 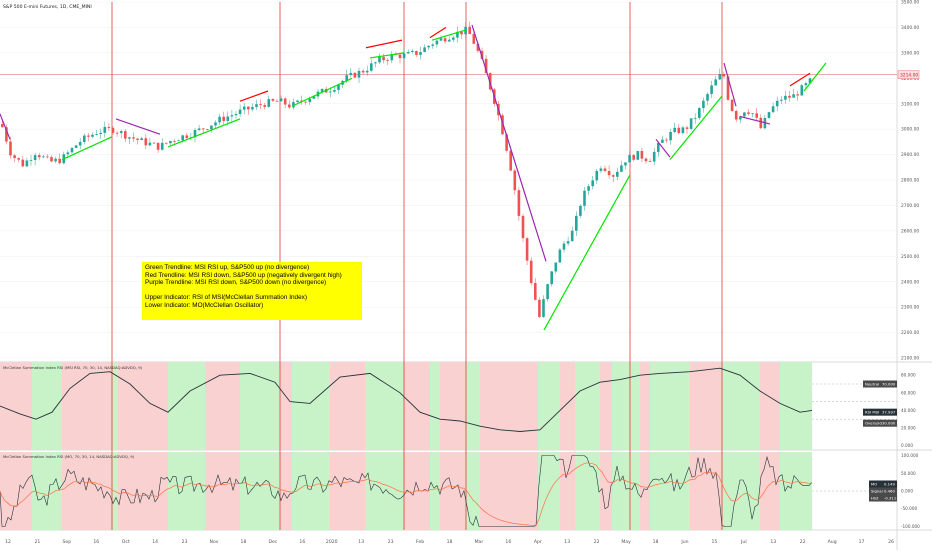 I want to click on price-axis-tick: 3300.00, so click(x=910, y=53).